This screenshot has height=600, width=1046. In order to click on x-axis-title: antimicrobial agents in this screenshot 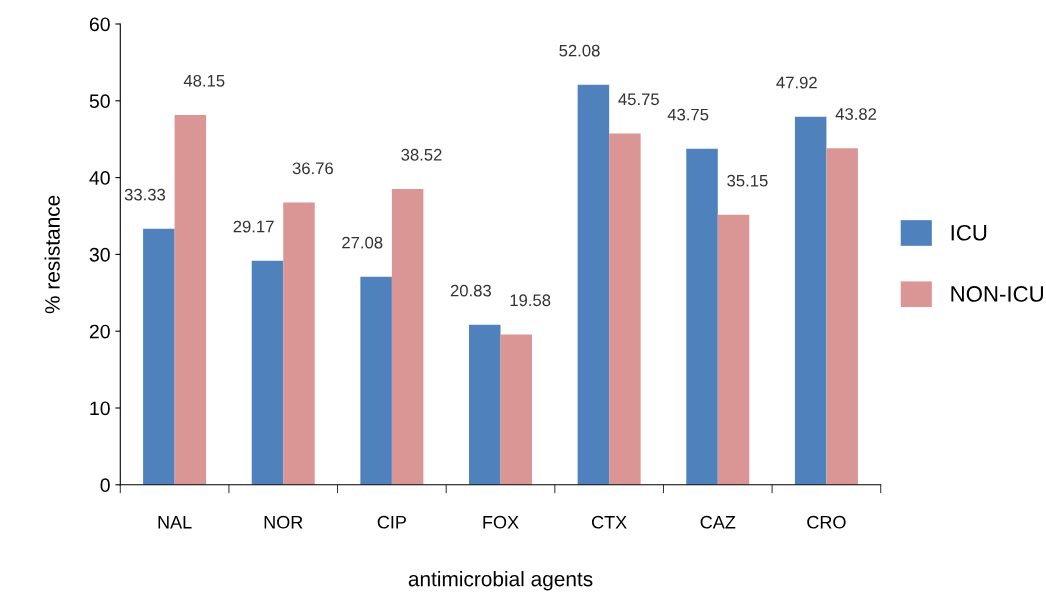, I will do `click(500, 581)`.